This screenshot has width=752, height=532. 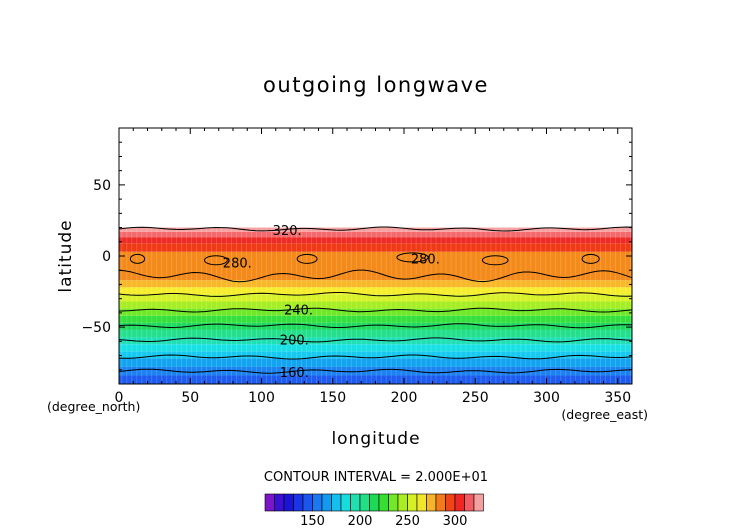 I want to click on colorbar-tick-label: 200, so click(x=360, y=521).